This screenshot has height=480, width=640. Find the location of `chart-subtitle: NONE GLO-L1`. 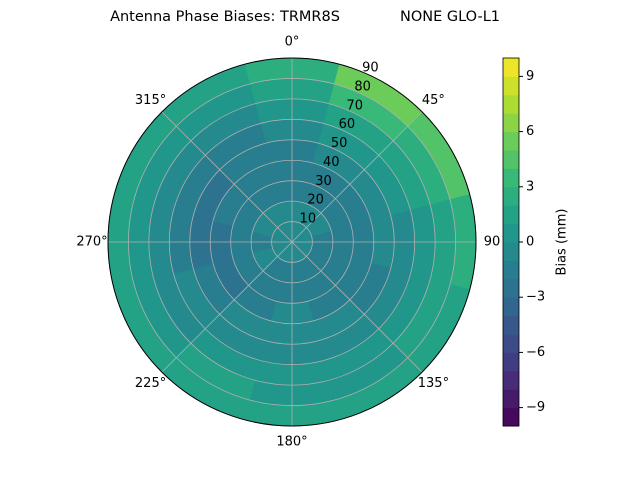

chart-subtitle: NONE GLO-L1 is located at coordinates (450, 17).